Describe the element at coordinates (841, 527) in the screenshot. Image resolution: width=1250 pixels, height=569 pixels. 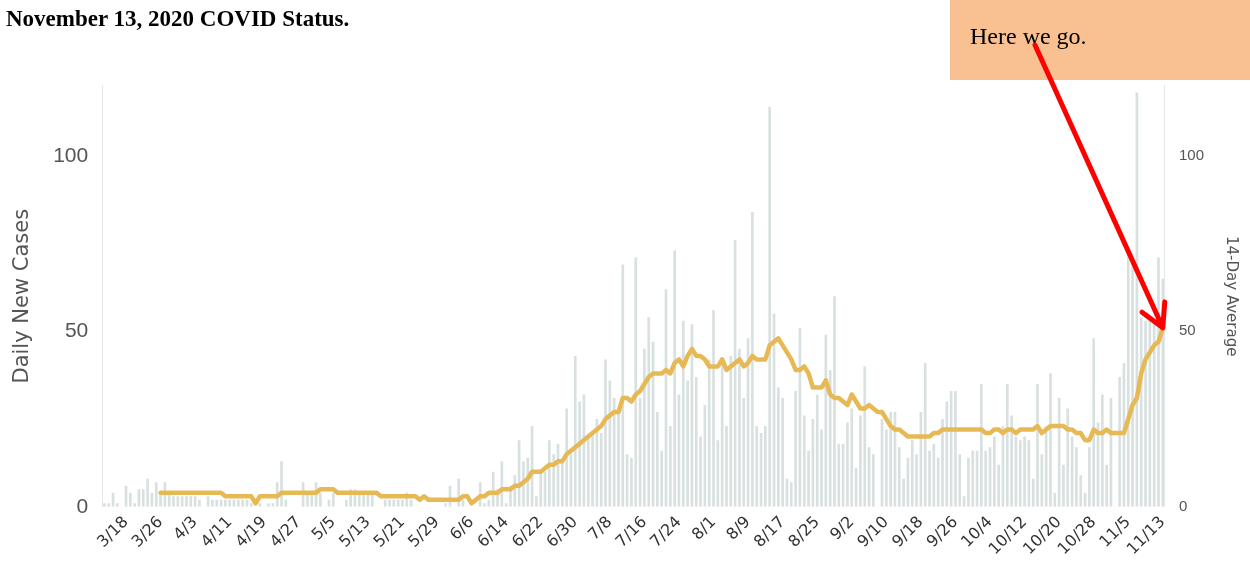
I see `x-tick-label: 9/2` at that location.